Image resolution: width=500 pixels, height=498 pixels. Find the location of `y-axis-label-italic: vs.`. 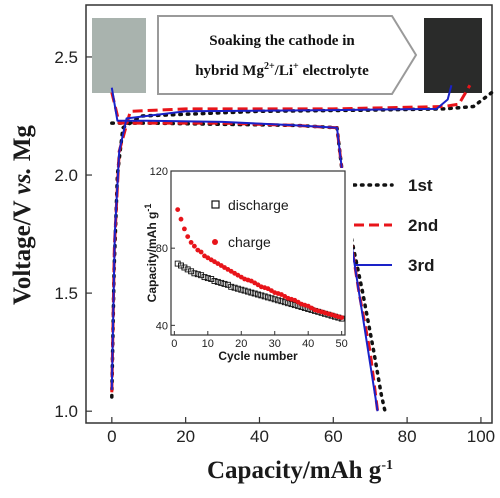

y-axis-label-italic: vs. is located at coordinates (22, 180).